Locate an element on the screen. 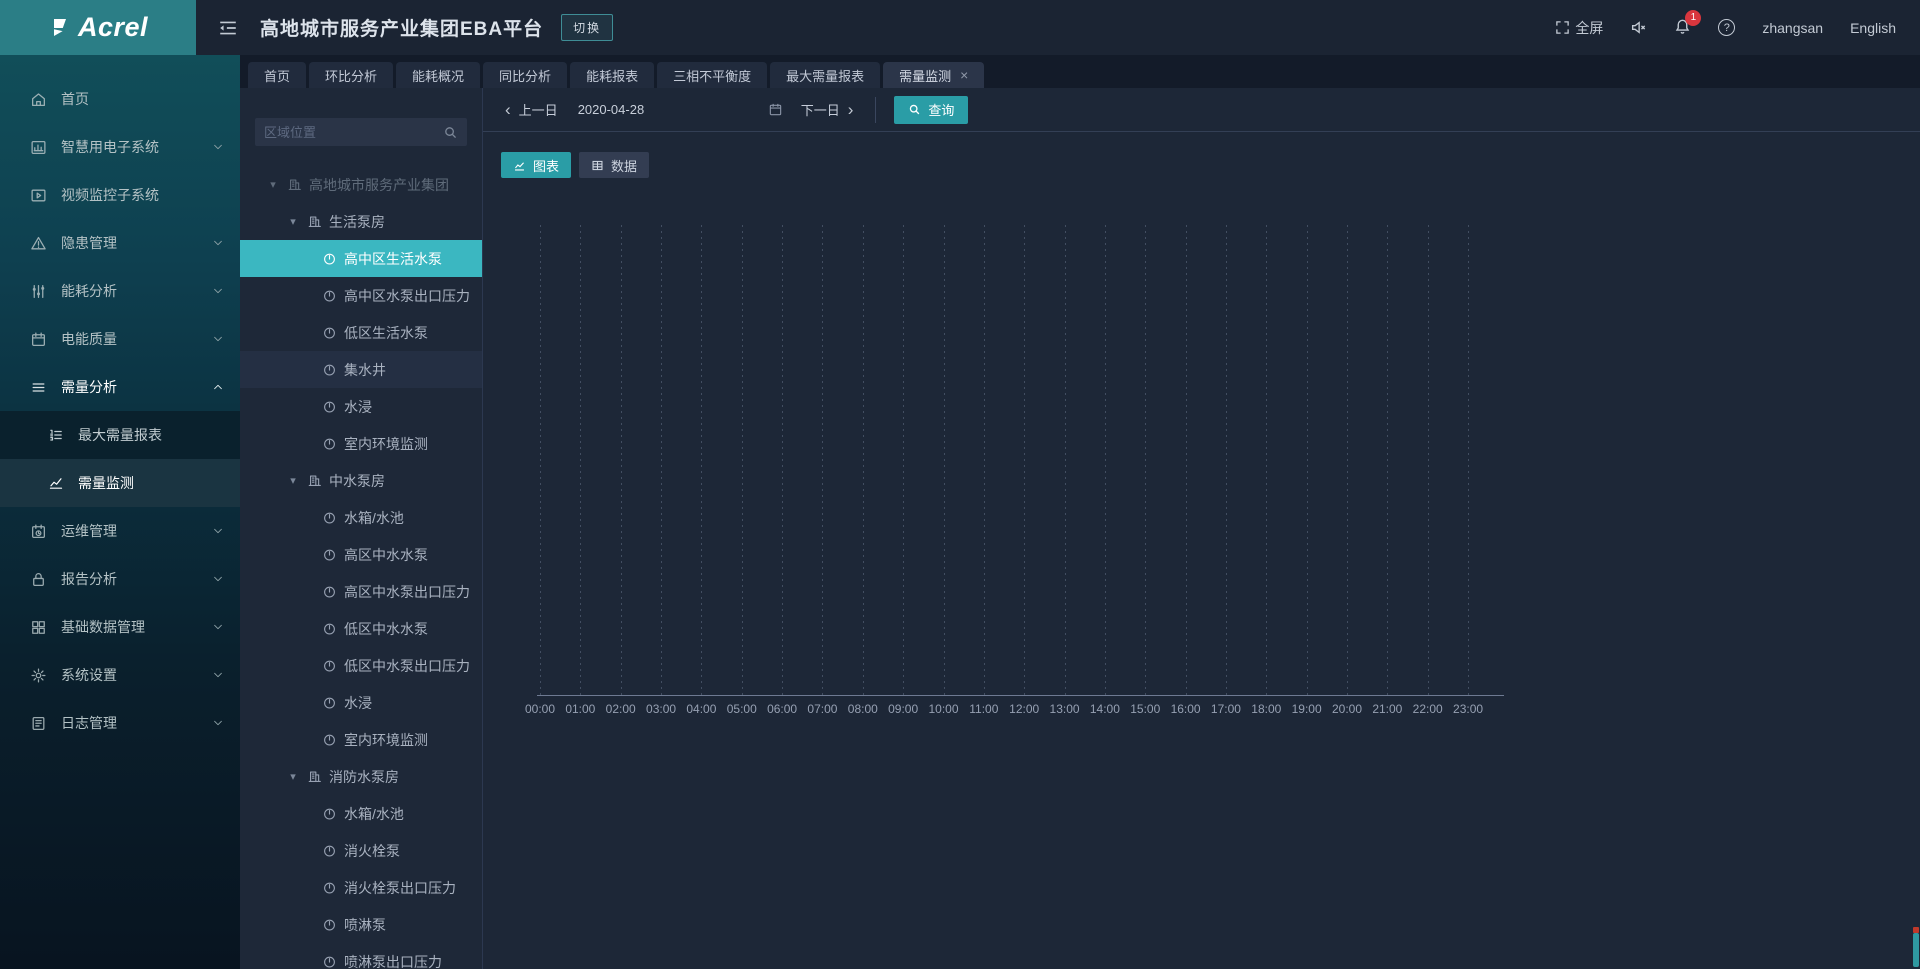 This screenshot has height=969, width=1920. building-icon is located at coordinates (294, 184).